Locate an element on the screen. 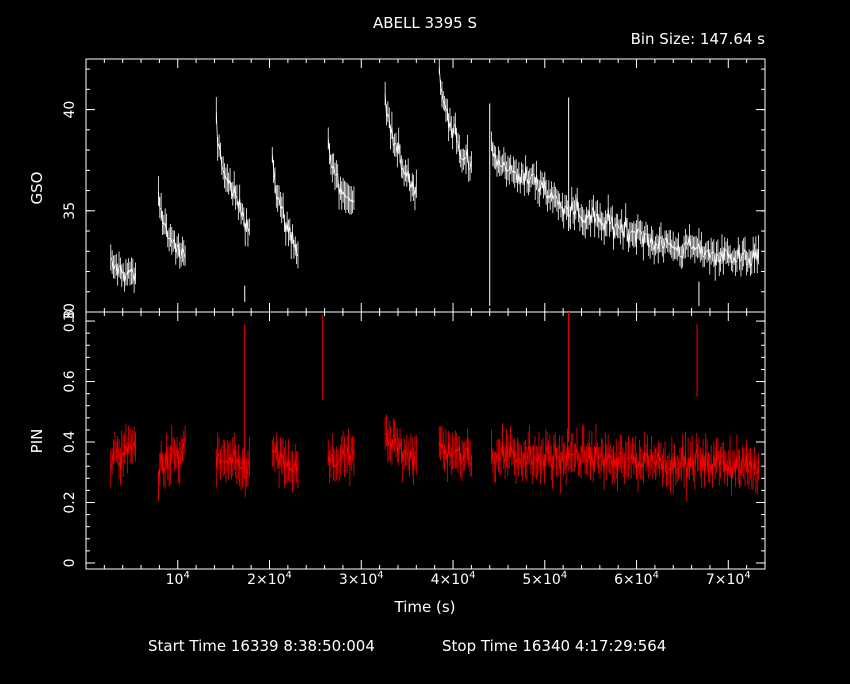  x-tick-label: 104 is located at coordinates (178, 579).